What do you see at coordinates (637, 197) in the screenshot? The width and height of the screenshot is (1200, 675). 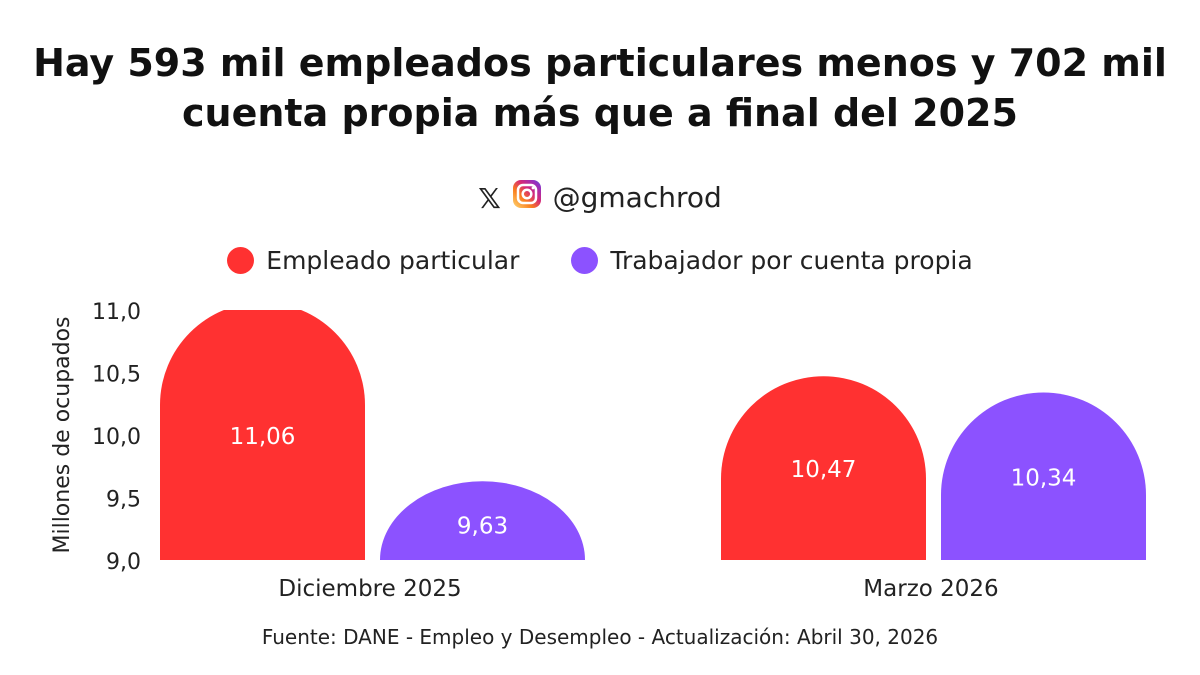 I see `handle-text: @gmachrod` at bounding box center [637, 197].